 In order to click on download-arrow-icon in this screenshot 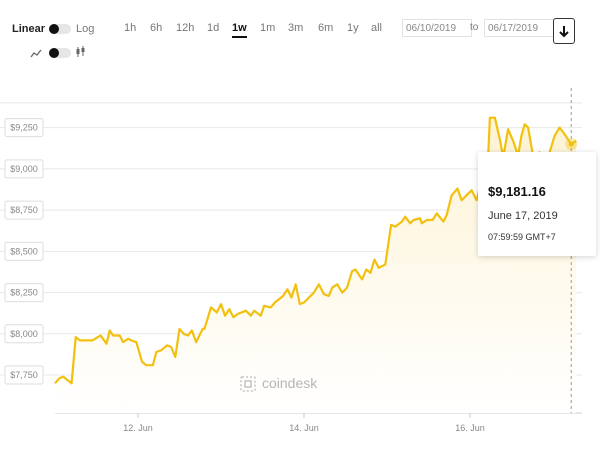, I will do `click(564, 32)`.